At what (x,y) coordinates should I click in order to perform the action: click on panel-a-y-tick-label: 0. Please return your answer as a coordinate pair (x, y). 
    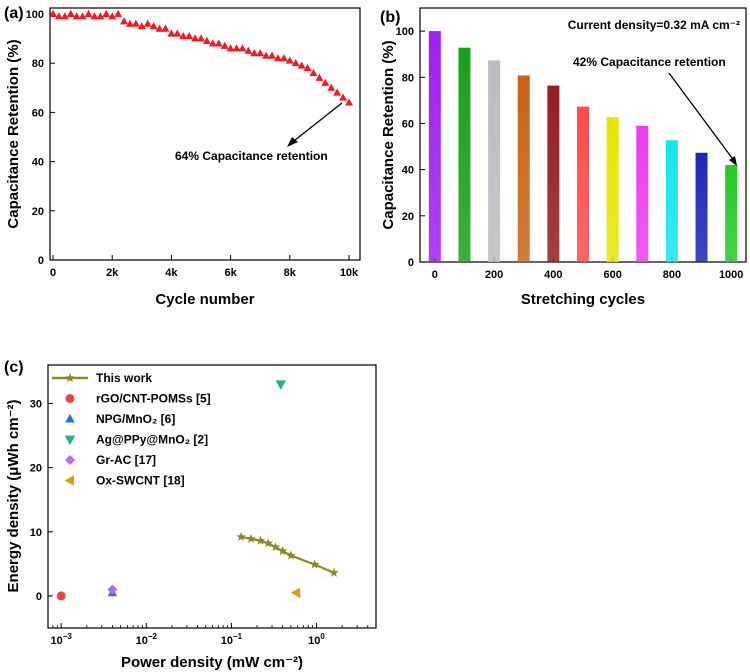
    Looking at the image, I should click on (41, 261).